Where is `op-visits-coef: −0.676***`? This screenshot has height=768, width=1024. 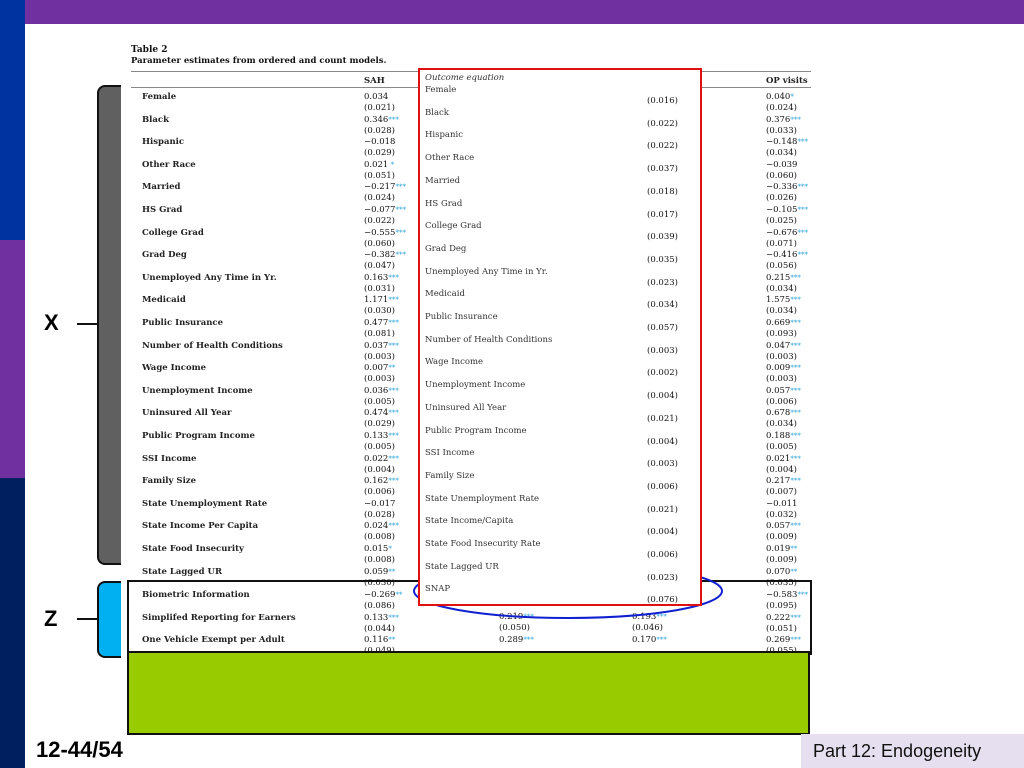 op-visits-coef: −0.676*** is located at coordinates (787, 233).